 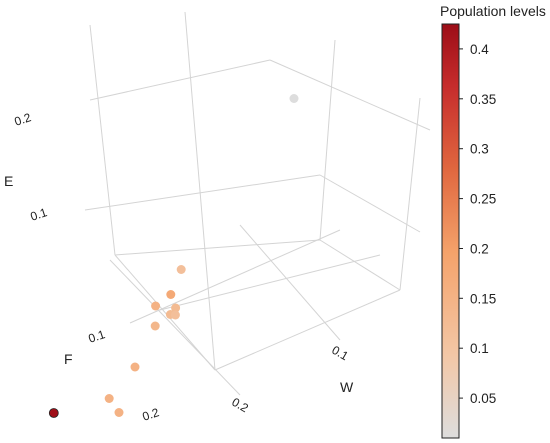 I want to click on colorbar-tick-label: 0.15, so click(x=483, y=298).